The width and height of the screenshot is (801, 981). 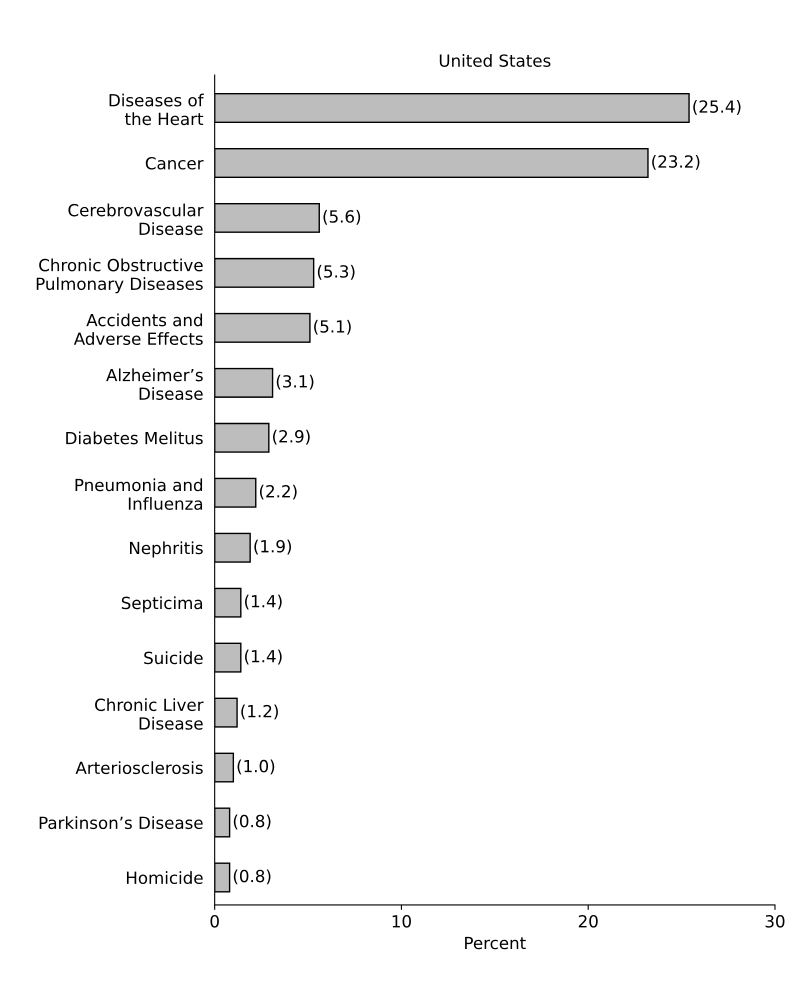 I want to click on x-tick-label: 0, so click(x=214, y=921).